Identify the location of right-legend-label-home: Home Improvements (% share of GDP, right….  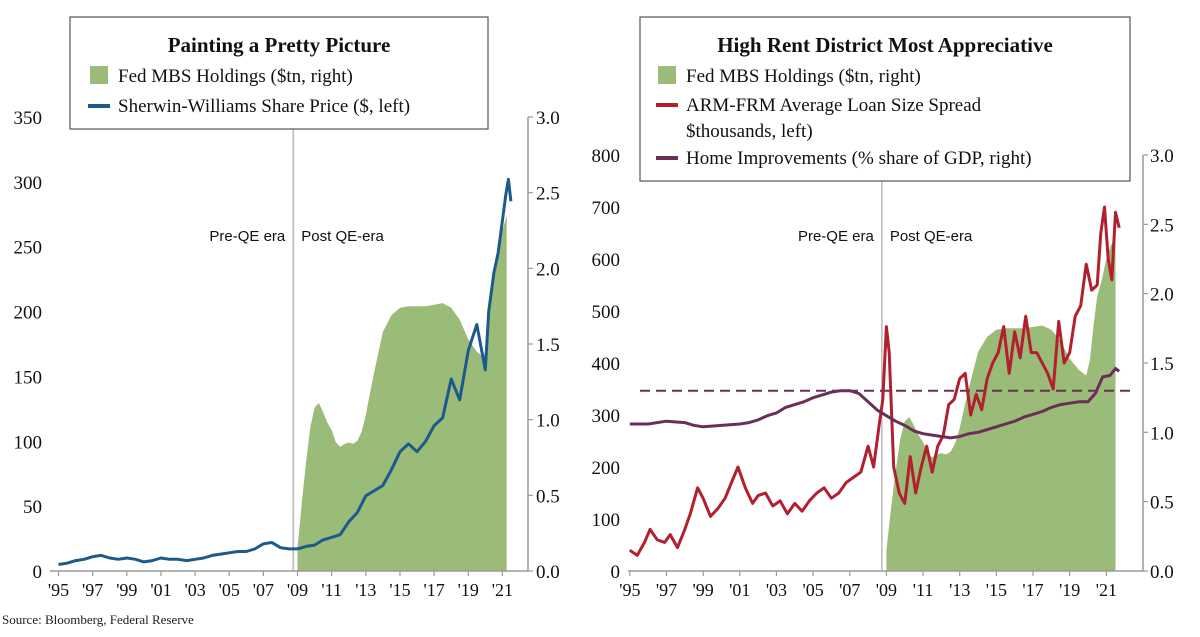
(859, 158).